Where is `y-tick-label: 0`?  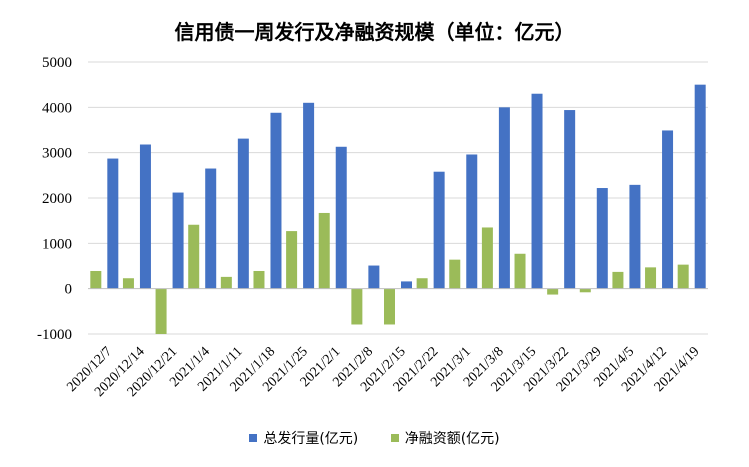 y-tick-label: 0 is located at coordinates (69, 290).